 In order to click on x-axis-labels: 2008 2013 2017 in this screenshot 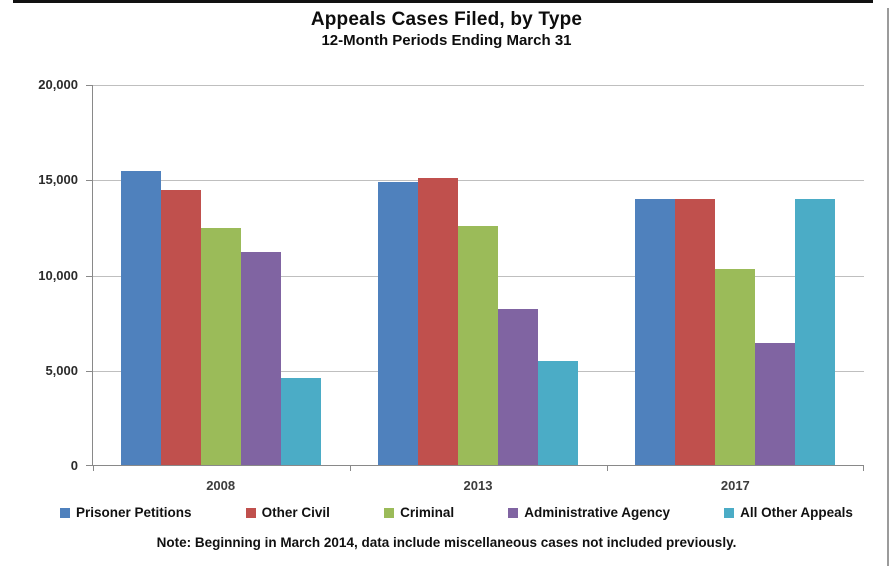, I will do `click(478, 485)`.